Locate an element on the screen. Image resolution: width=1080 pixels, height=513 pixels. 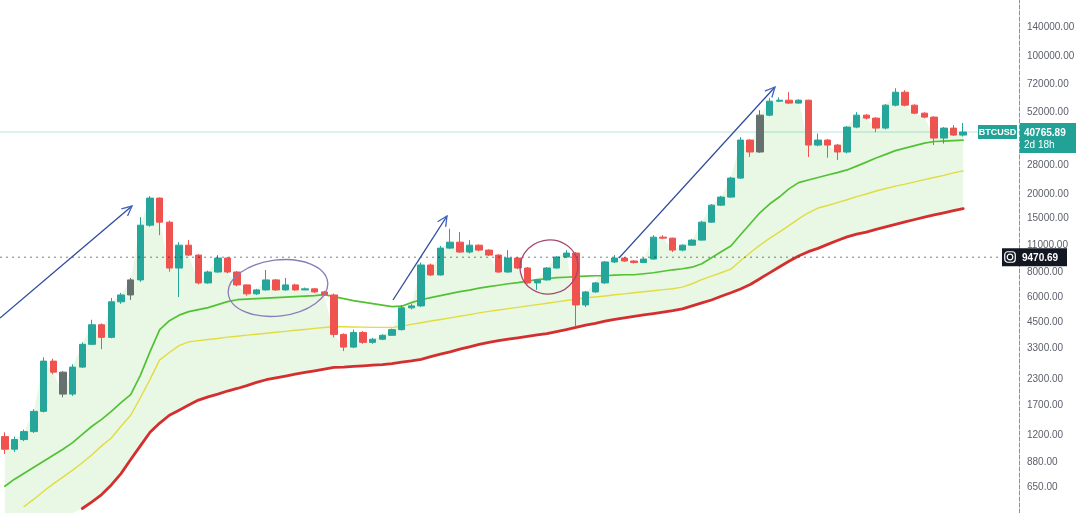
y-tick-label: 140000.00 is located at coordinates (1051, 26).